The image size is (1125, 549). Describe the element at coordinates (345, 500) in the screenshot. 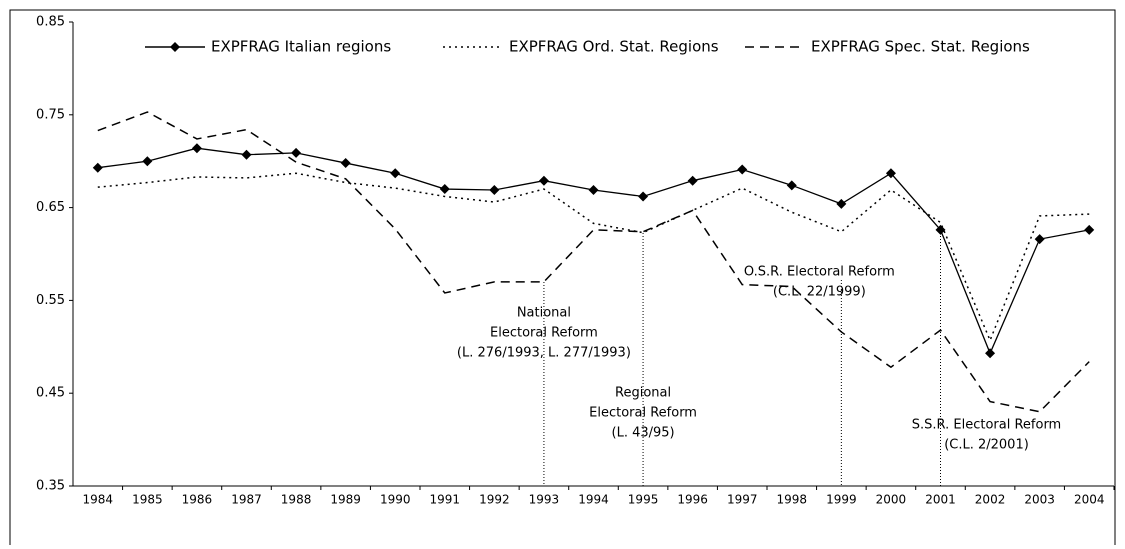

I see `x-tick-label: 1989` at that location.